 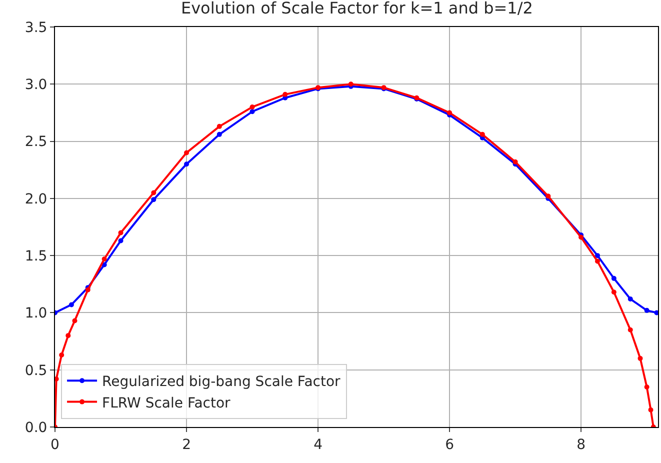 I want to click on y-tick-label: 3.0, so click(x=36, y=85).